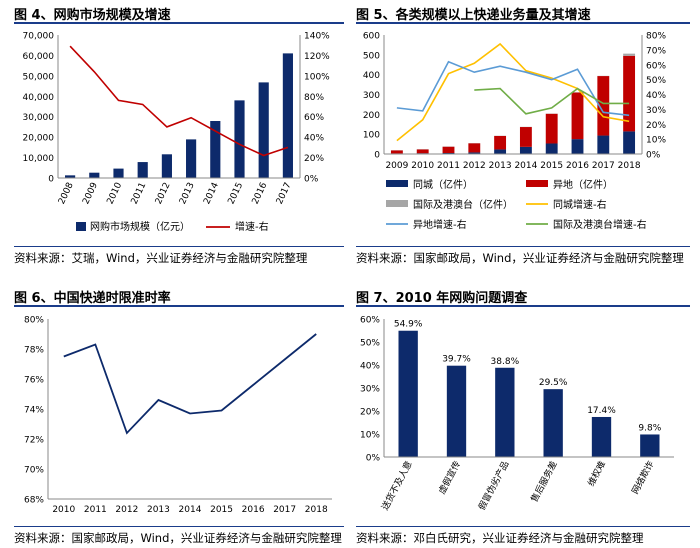 Image resolution: width=700 pixels, height=548 pixels. What do you see at coordinates (601, 411) in the screenshot?
I see `data-label: 17.4%` at bounding box center [601, 411].